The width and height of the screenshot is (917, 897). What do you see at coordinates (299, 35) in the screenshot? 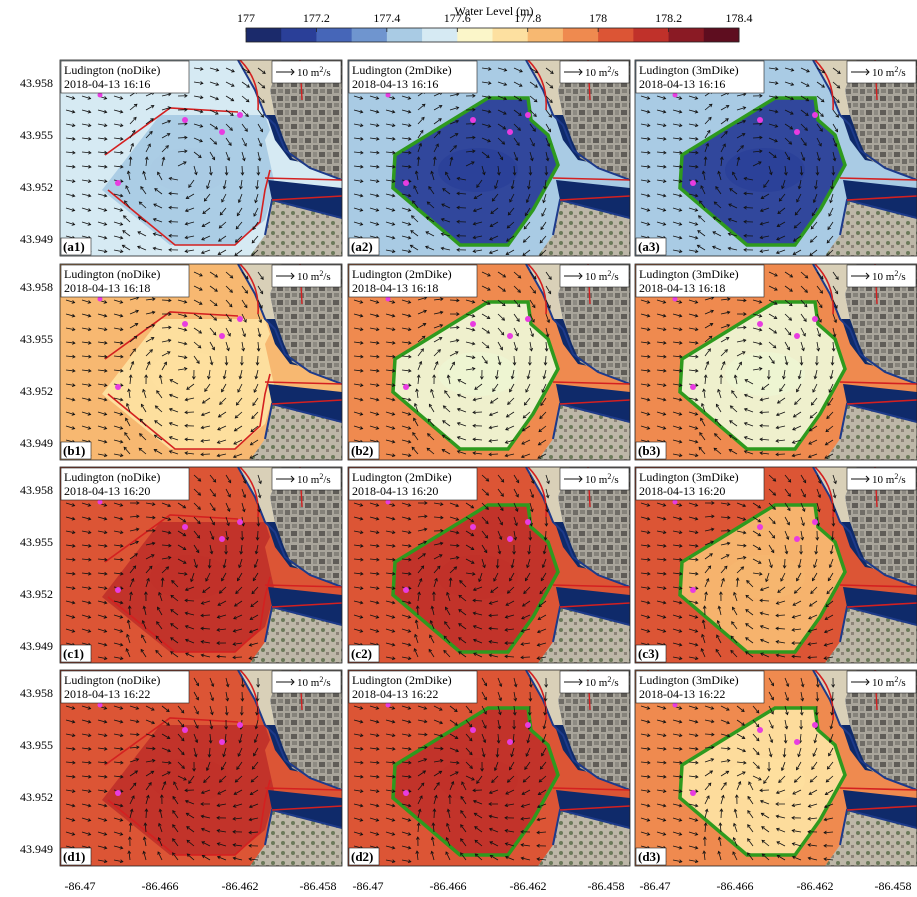
I see `colorbar-swatch` at bounding box center [299, 35].